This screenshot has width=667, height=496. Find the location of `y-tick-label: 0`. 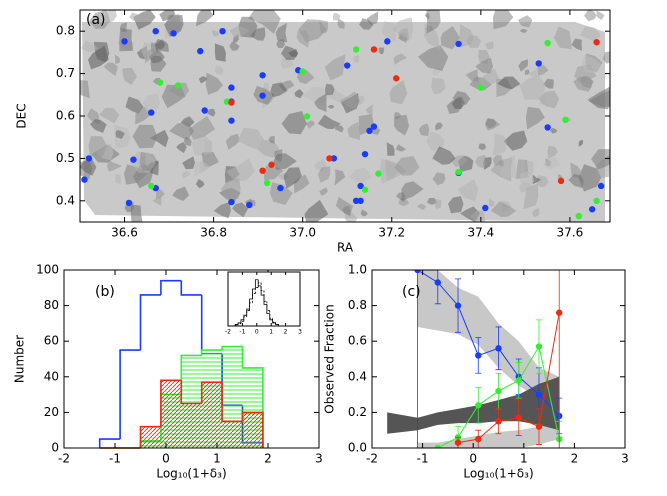

y-tick-label: 0 is located at coordinates (55, 448).